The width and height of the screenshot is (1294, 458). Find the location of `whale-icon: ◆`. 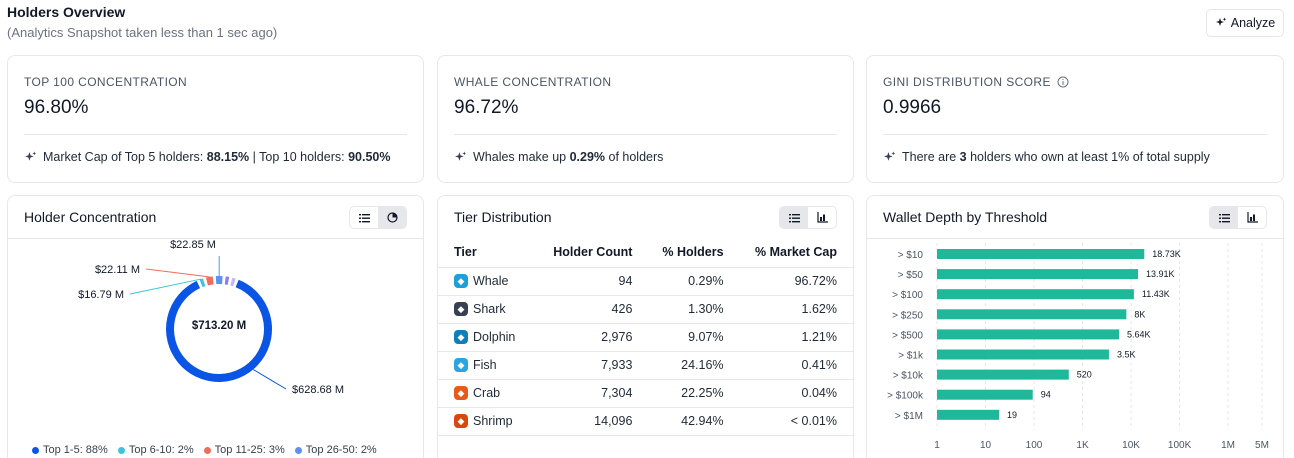

whale-icon: ◆ is located at coordinates (461, 281).